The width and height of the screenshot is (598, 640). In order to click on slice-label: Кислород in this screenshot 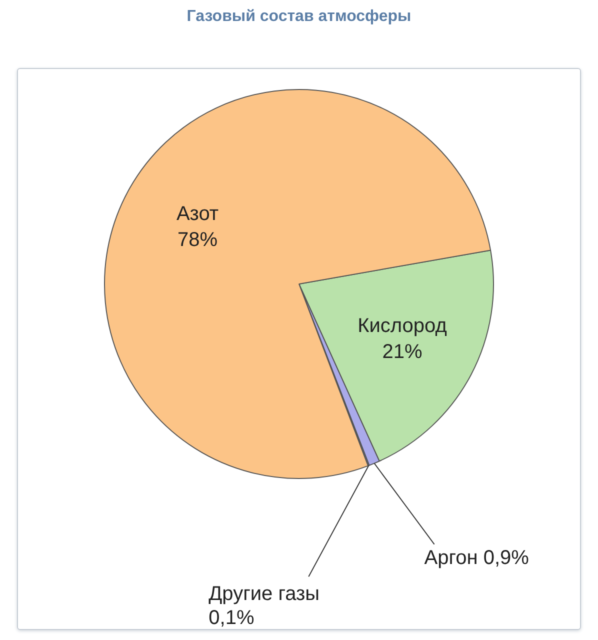, I will do `click(403, 325)`.